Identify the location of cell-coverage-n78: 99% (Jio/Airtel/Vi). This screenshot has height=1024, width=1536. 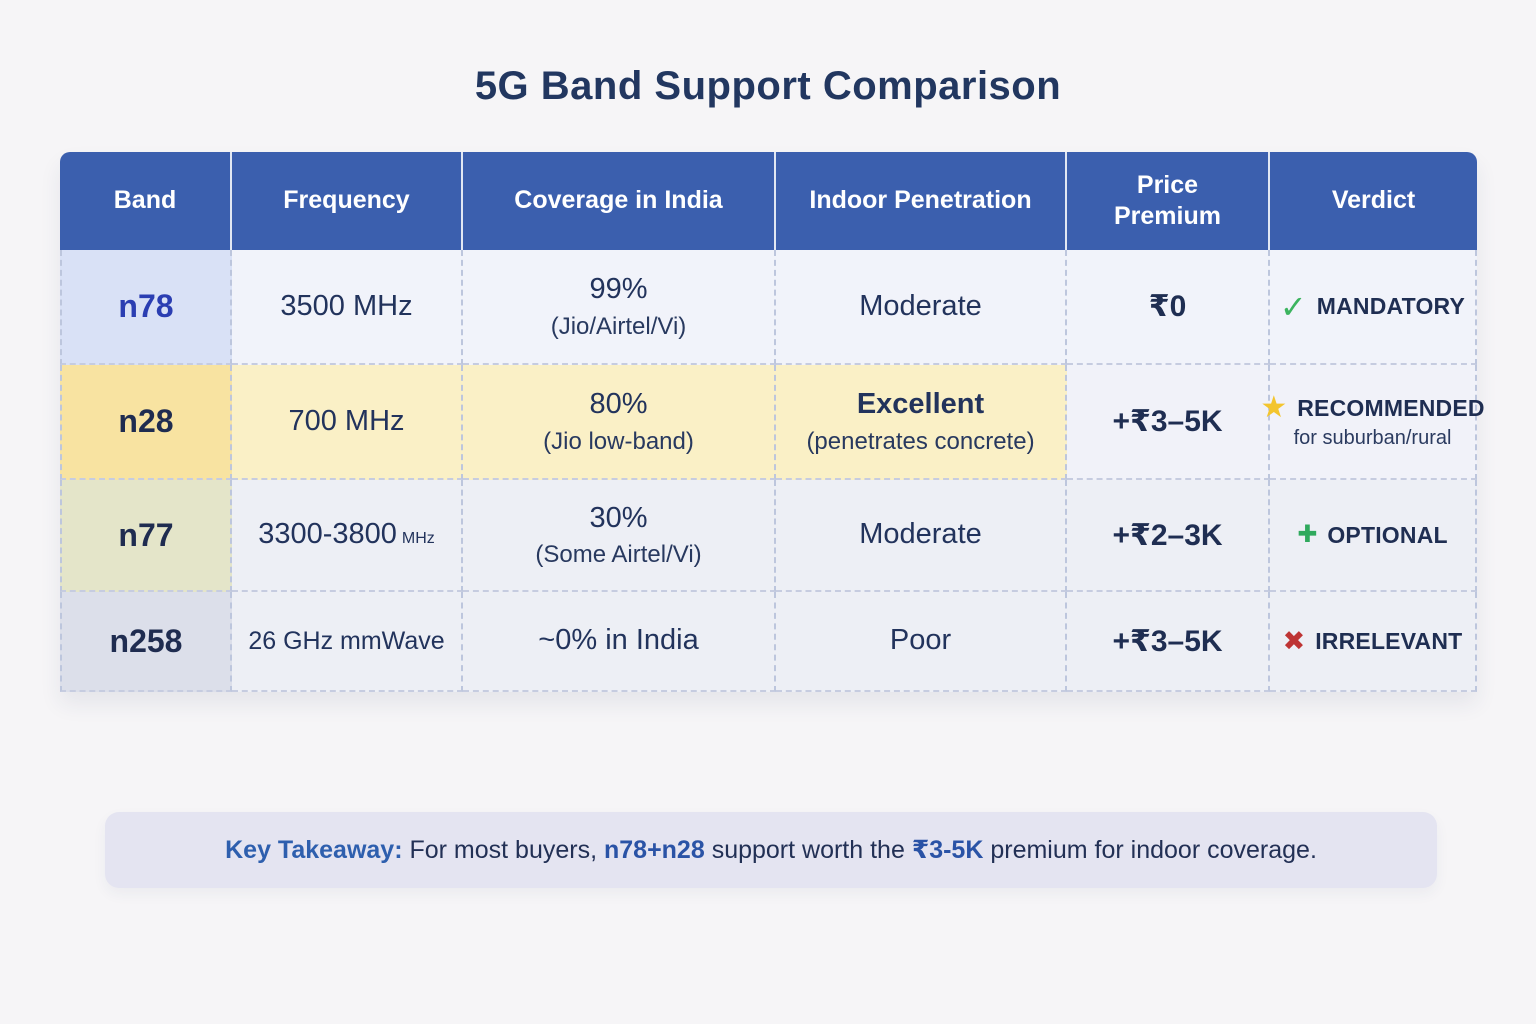
(619, 307).